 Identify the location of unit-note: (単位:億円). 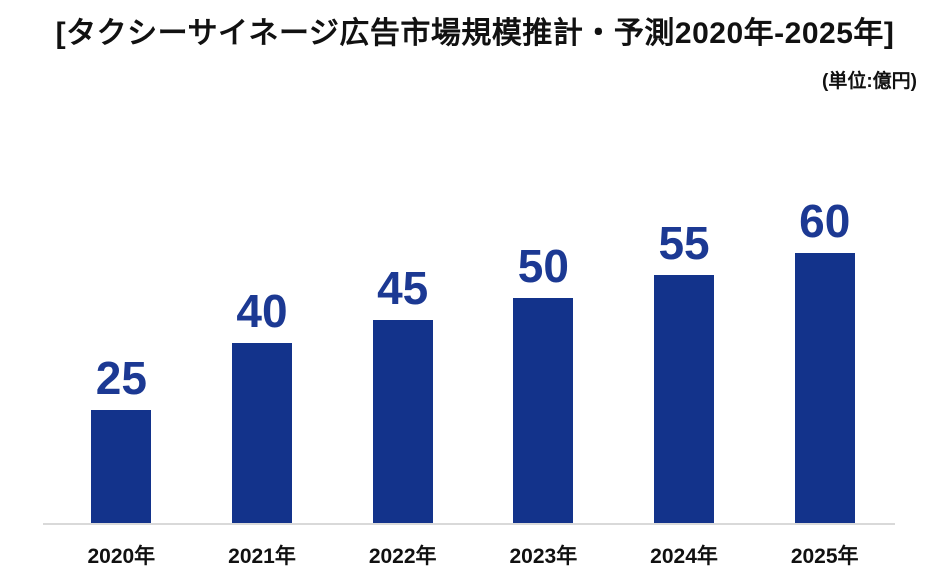
(869, 81).